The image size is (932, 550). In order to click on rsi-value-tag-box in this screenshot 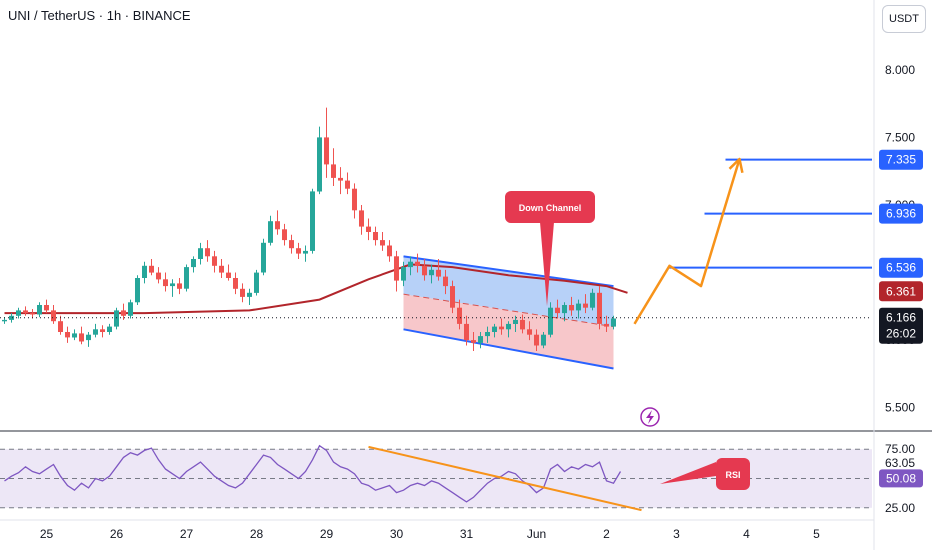, I will do `click(901, 478)`.